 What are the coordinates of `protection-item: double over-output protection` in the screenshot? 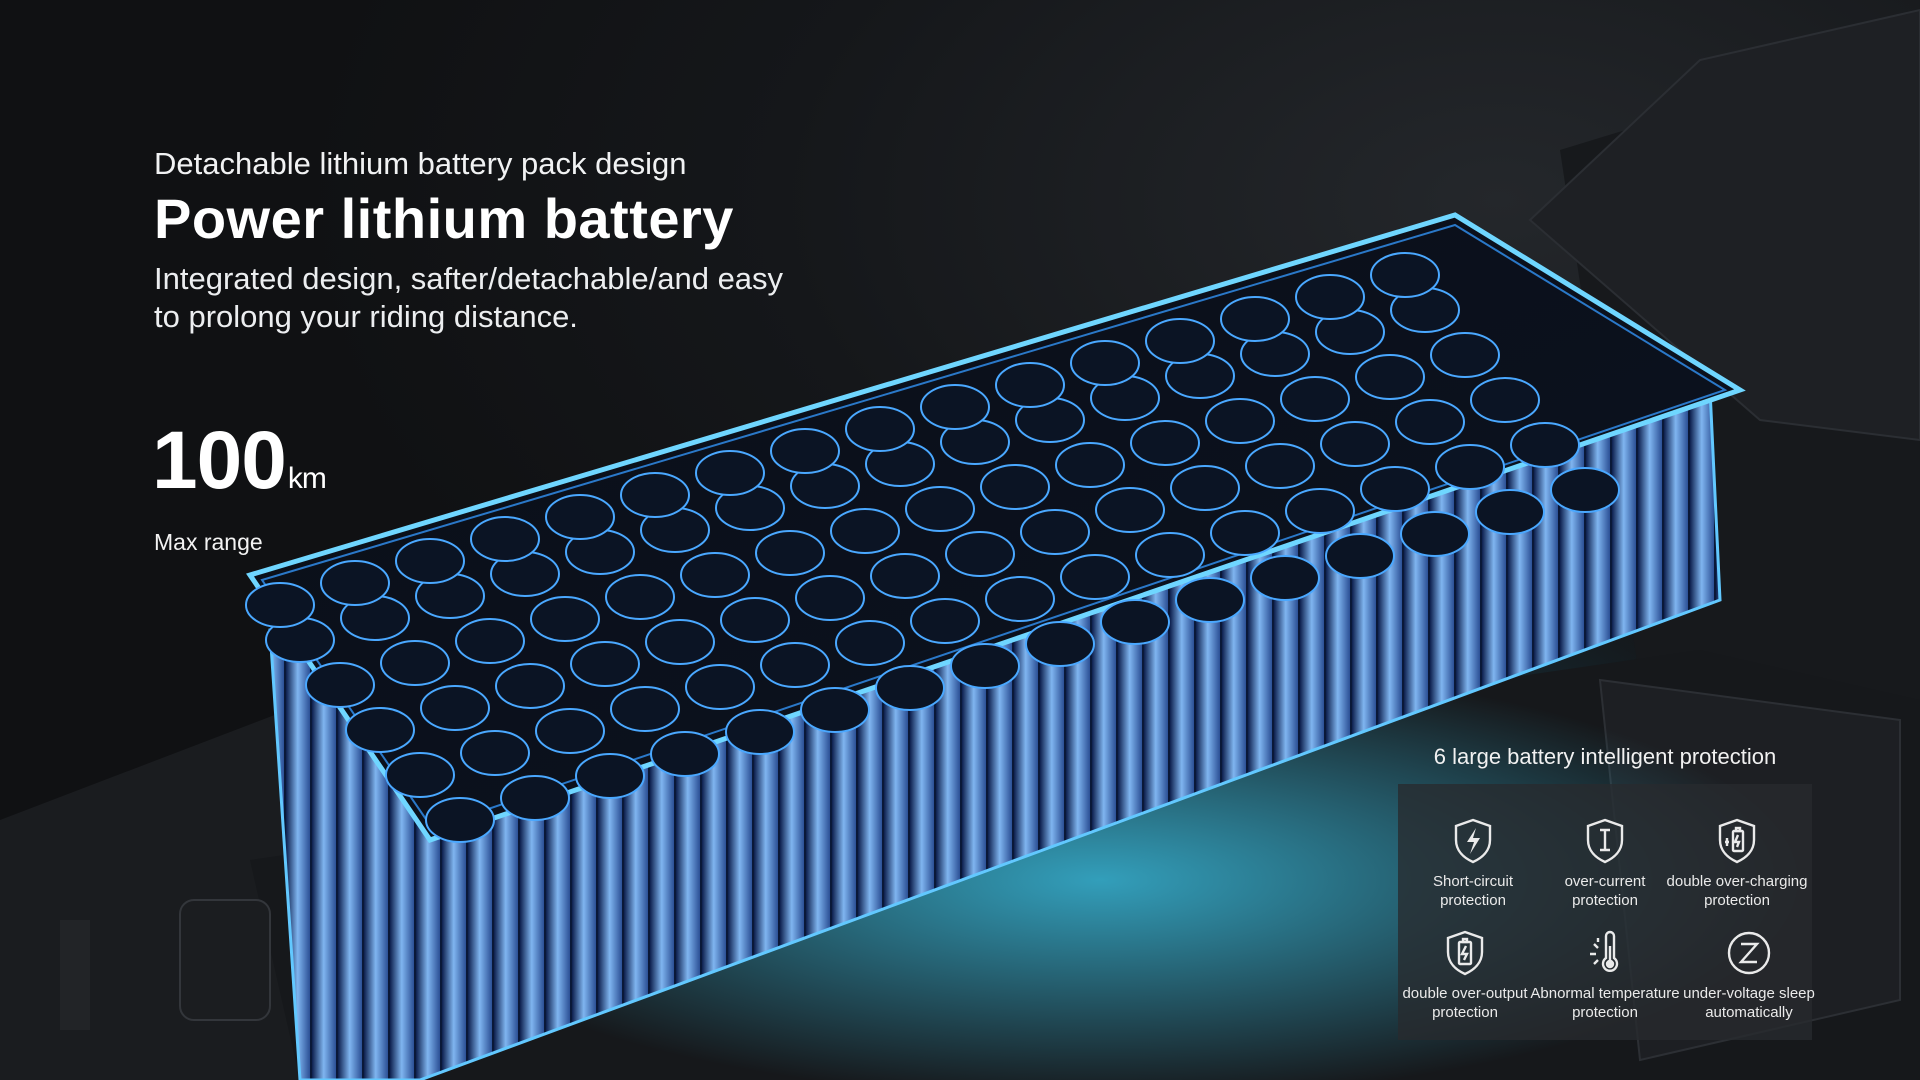 It's located at (1465, 975).